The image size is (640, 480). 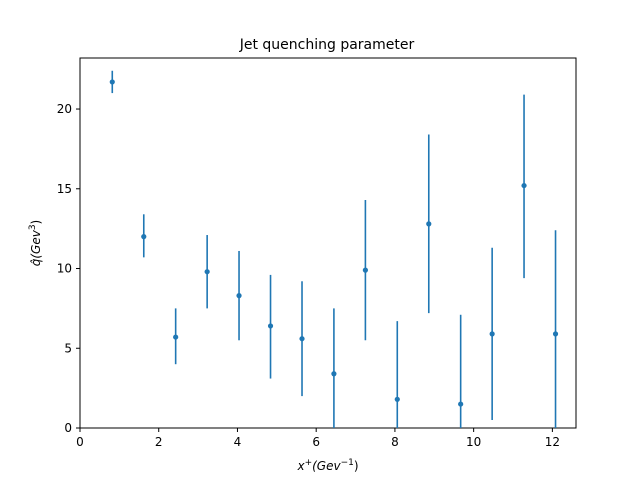 I want to click on y-tick-label: 10, so click(x=64, y=269).